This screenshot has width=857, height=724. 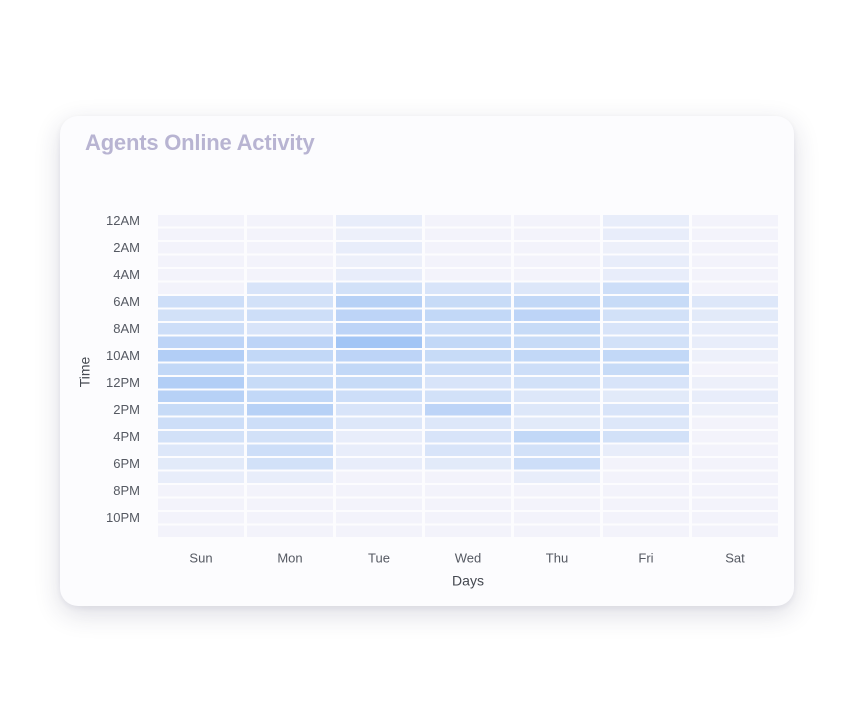 I want to click on x-tick-label: Thu, so click(x=557, y=557).